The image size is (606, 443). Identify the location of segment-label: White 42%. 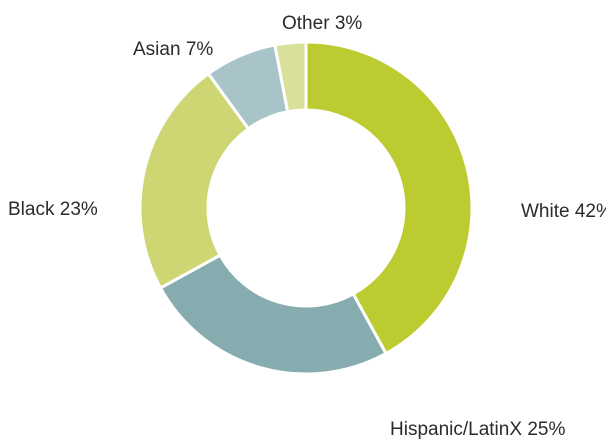
(563, 211).